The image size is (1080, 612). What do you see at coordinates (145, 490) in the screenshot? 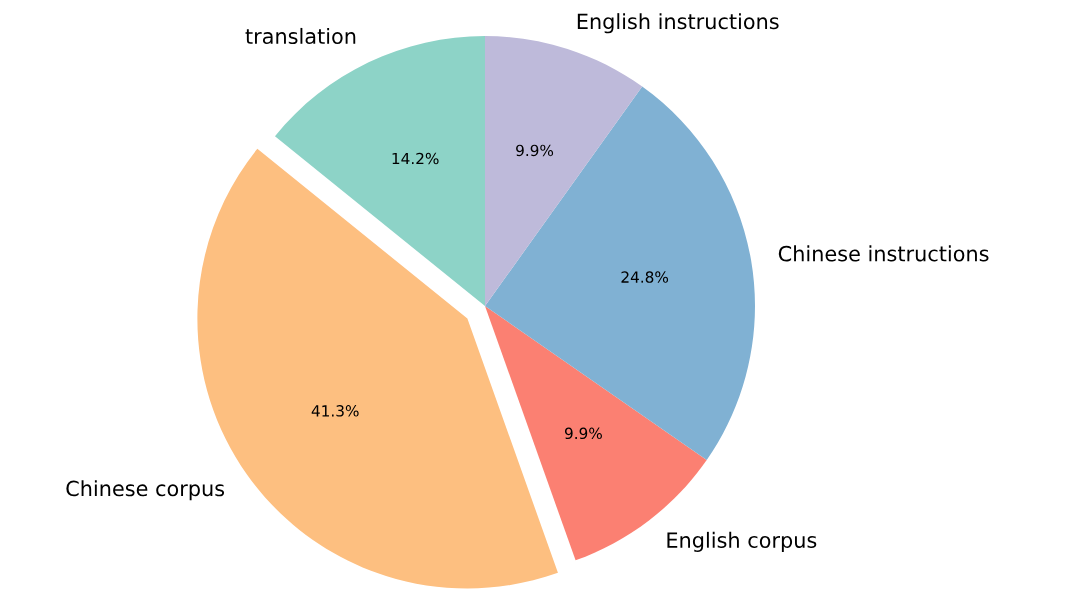
I see `slice-label: Chinese corpus` at bounding box center [145, 490].